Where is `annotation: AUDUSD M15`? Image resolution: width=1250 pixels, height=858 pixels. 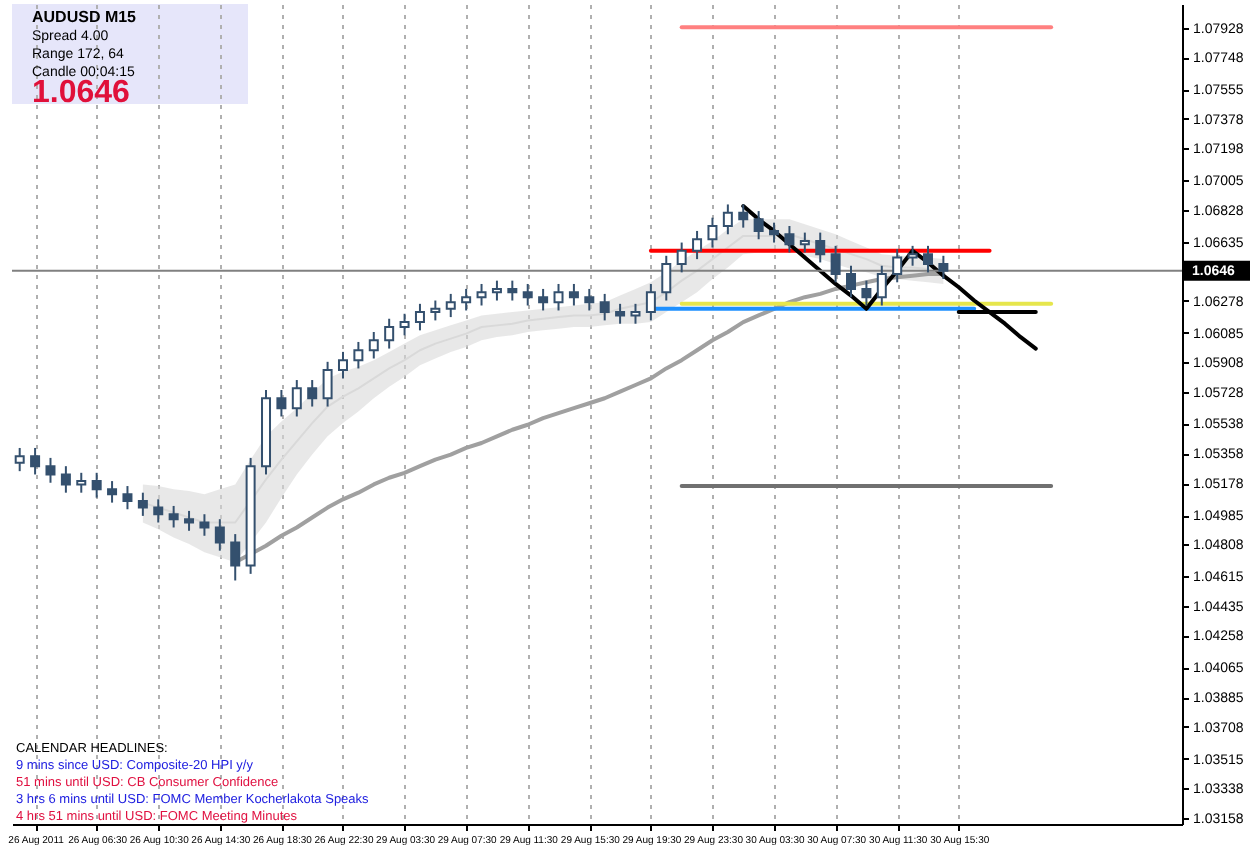 annotation: AUDUSD M15 is located at coordinates (85, 17).